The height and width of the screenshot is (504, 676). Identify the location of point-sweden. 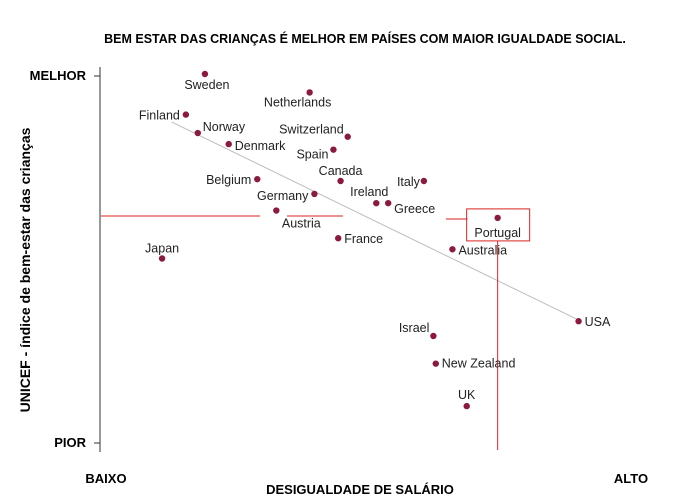
(205, 74).